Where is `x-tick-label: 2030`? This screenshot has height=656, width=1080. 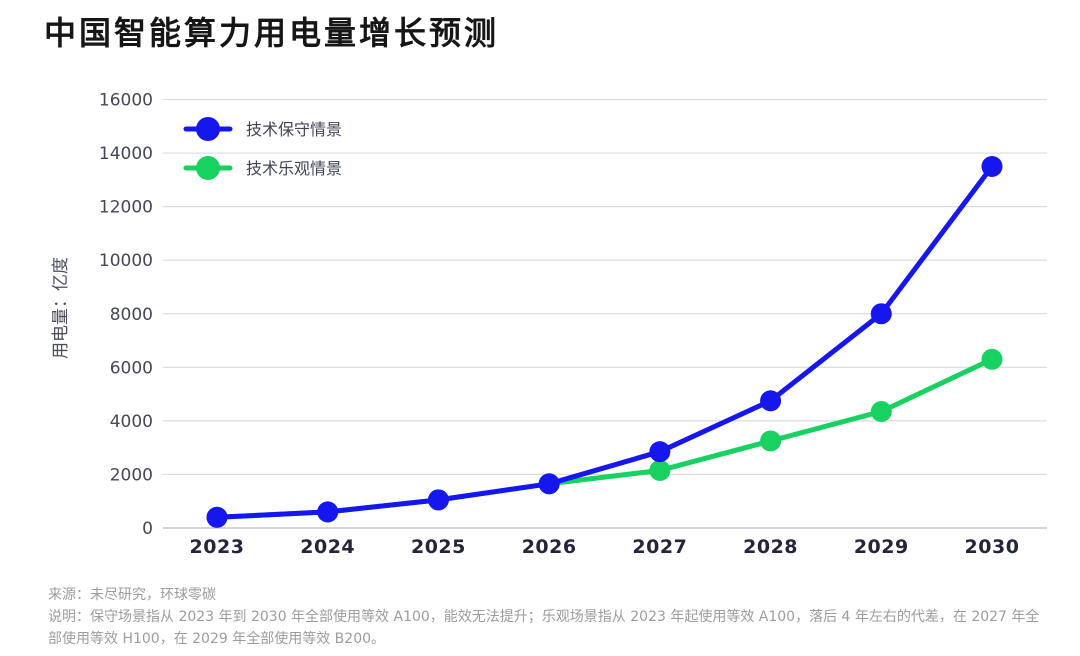 x-tick-label: 2030 is located at coordinates (992, 547).